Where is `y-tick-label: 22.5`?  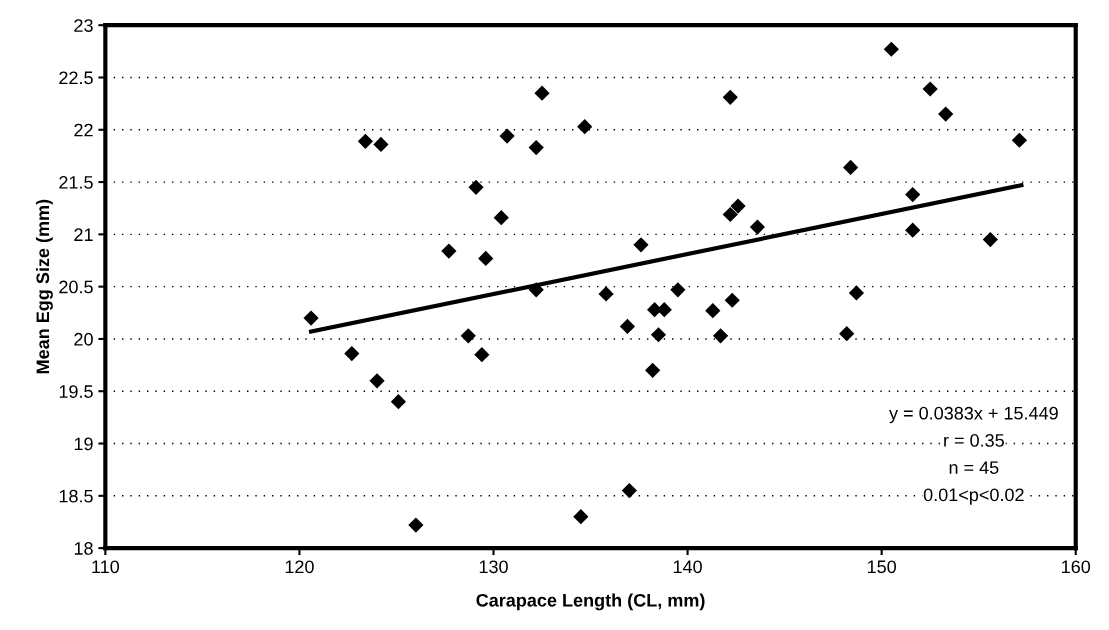
y-tick-label: 22.5 is located at coordinates (76, 78).